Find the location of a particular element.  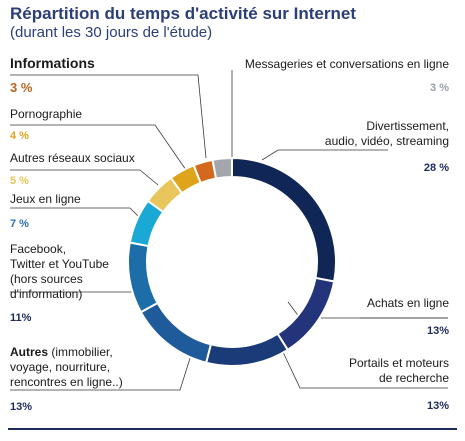

label-facebook-line1: Facebook, is located at coordinates (38, 249).